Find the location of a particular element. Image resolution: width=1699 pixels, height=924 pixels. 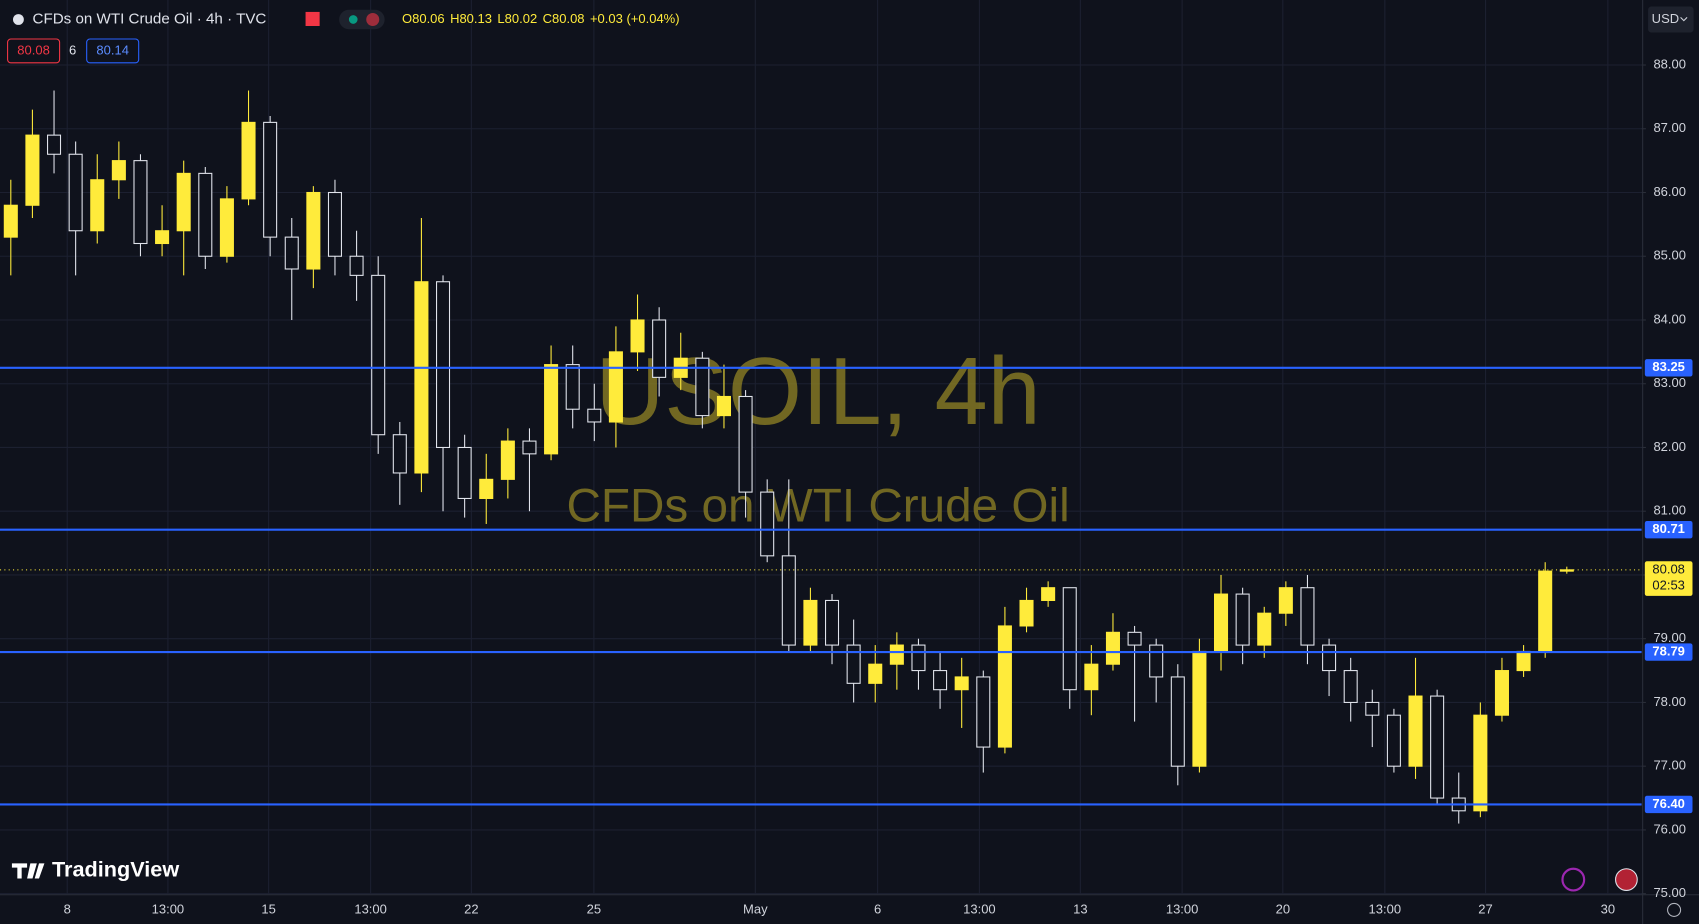

y-tick-label: 88.00 is located at coordinates (1669, 63).